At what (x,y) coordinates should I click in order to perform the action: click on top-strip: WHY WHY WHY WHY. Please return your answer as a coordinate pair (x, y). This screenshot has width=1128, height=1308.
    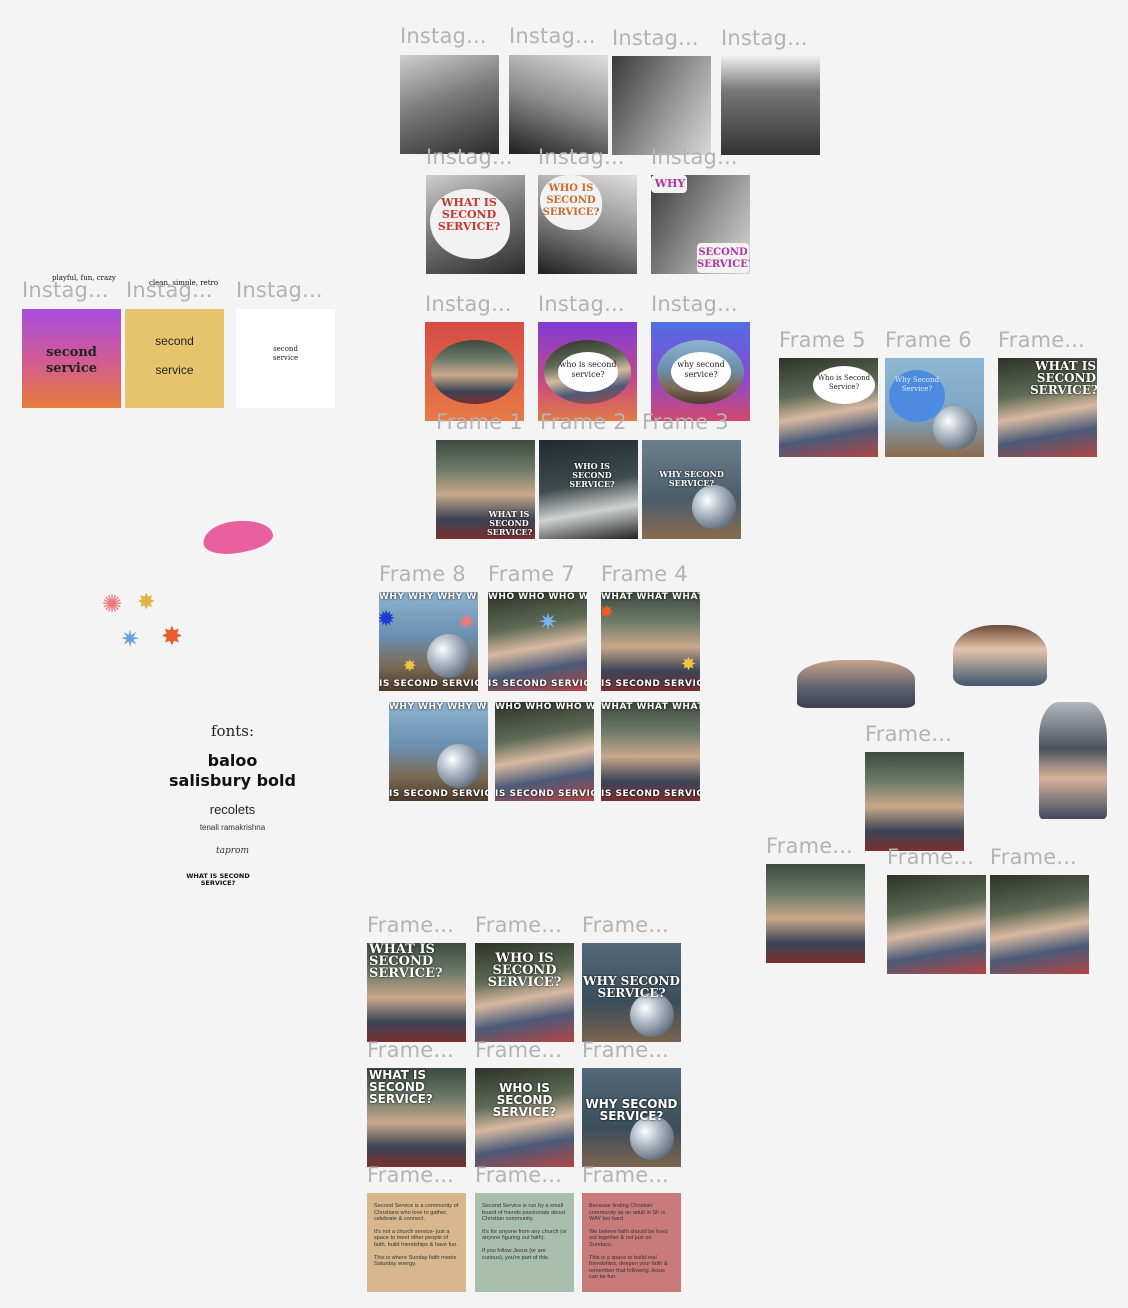
    Looking at the image, I should click on (438, 707).